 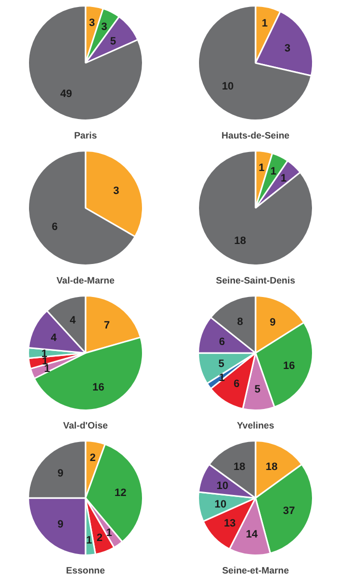 I want to click on data-label: 7, so click(x=107, y=325).